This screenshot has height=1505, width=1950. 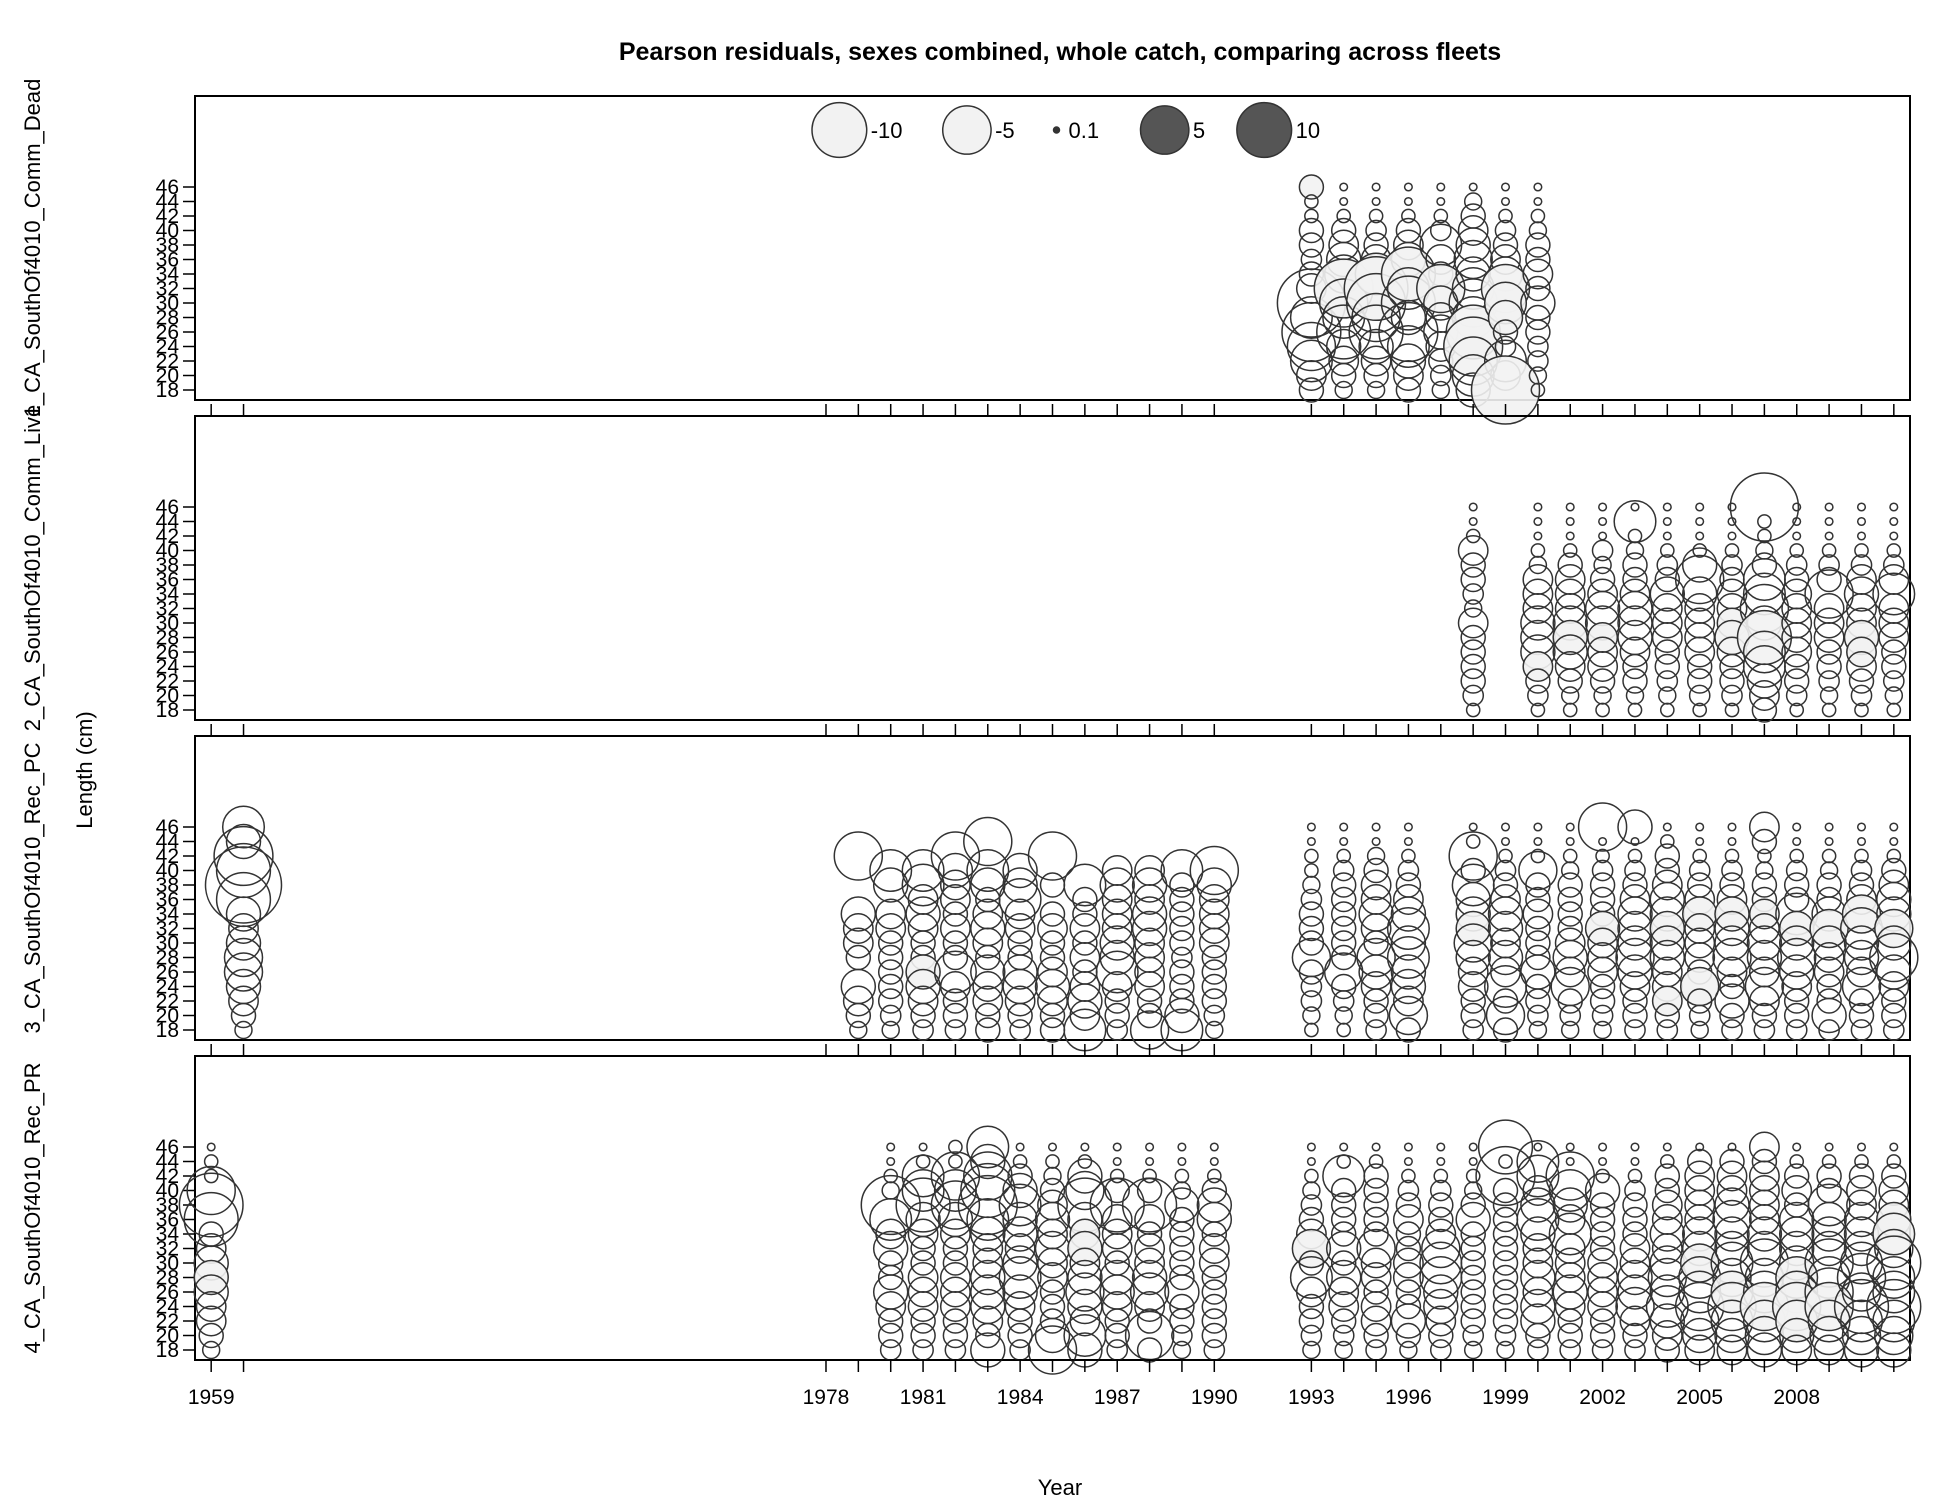 I want to click on y-tick-label: 42, so click(x=167, y=216).